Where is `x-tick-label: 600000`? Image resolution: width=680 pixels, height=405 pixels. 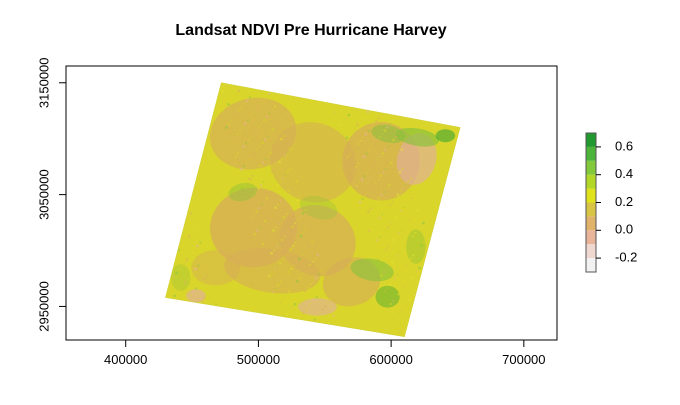
x-tick-label: 600000 is located at coordinates (390, 359).